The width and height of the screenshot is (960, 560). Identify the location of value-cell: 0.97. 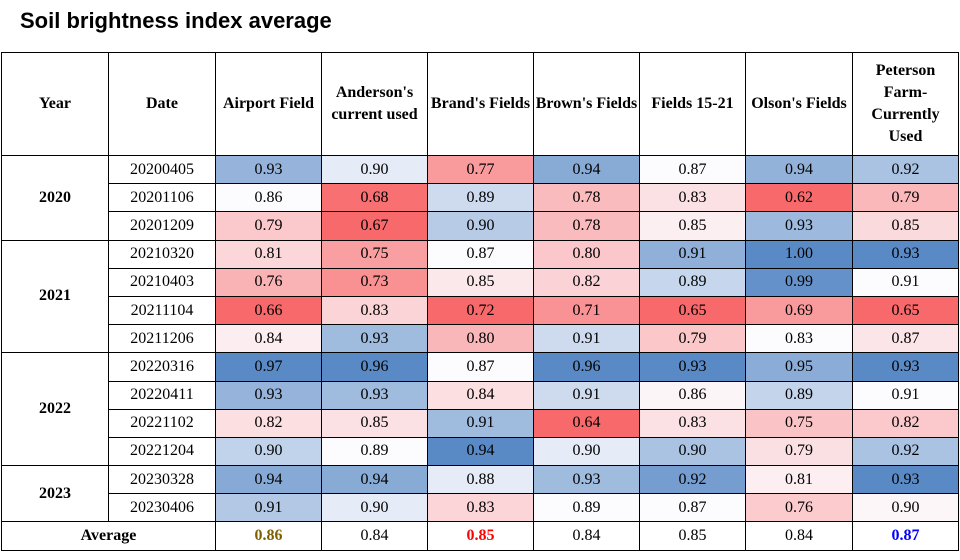
(268, 367).